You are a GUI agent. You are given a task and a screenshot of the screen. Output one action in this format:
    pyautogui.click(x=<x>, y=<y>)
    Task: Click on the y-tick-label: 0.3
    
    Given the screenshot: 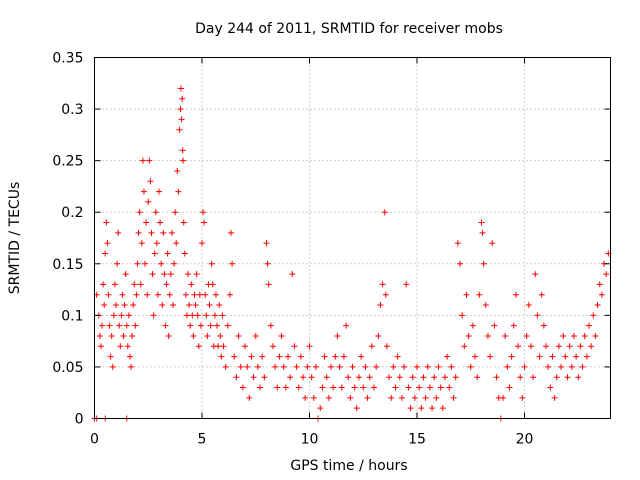 What is the action you would take?
    pyautogui.click(x=72, y=110)
    